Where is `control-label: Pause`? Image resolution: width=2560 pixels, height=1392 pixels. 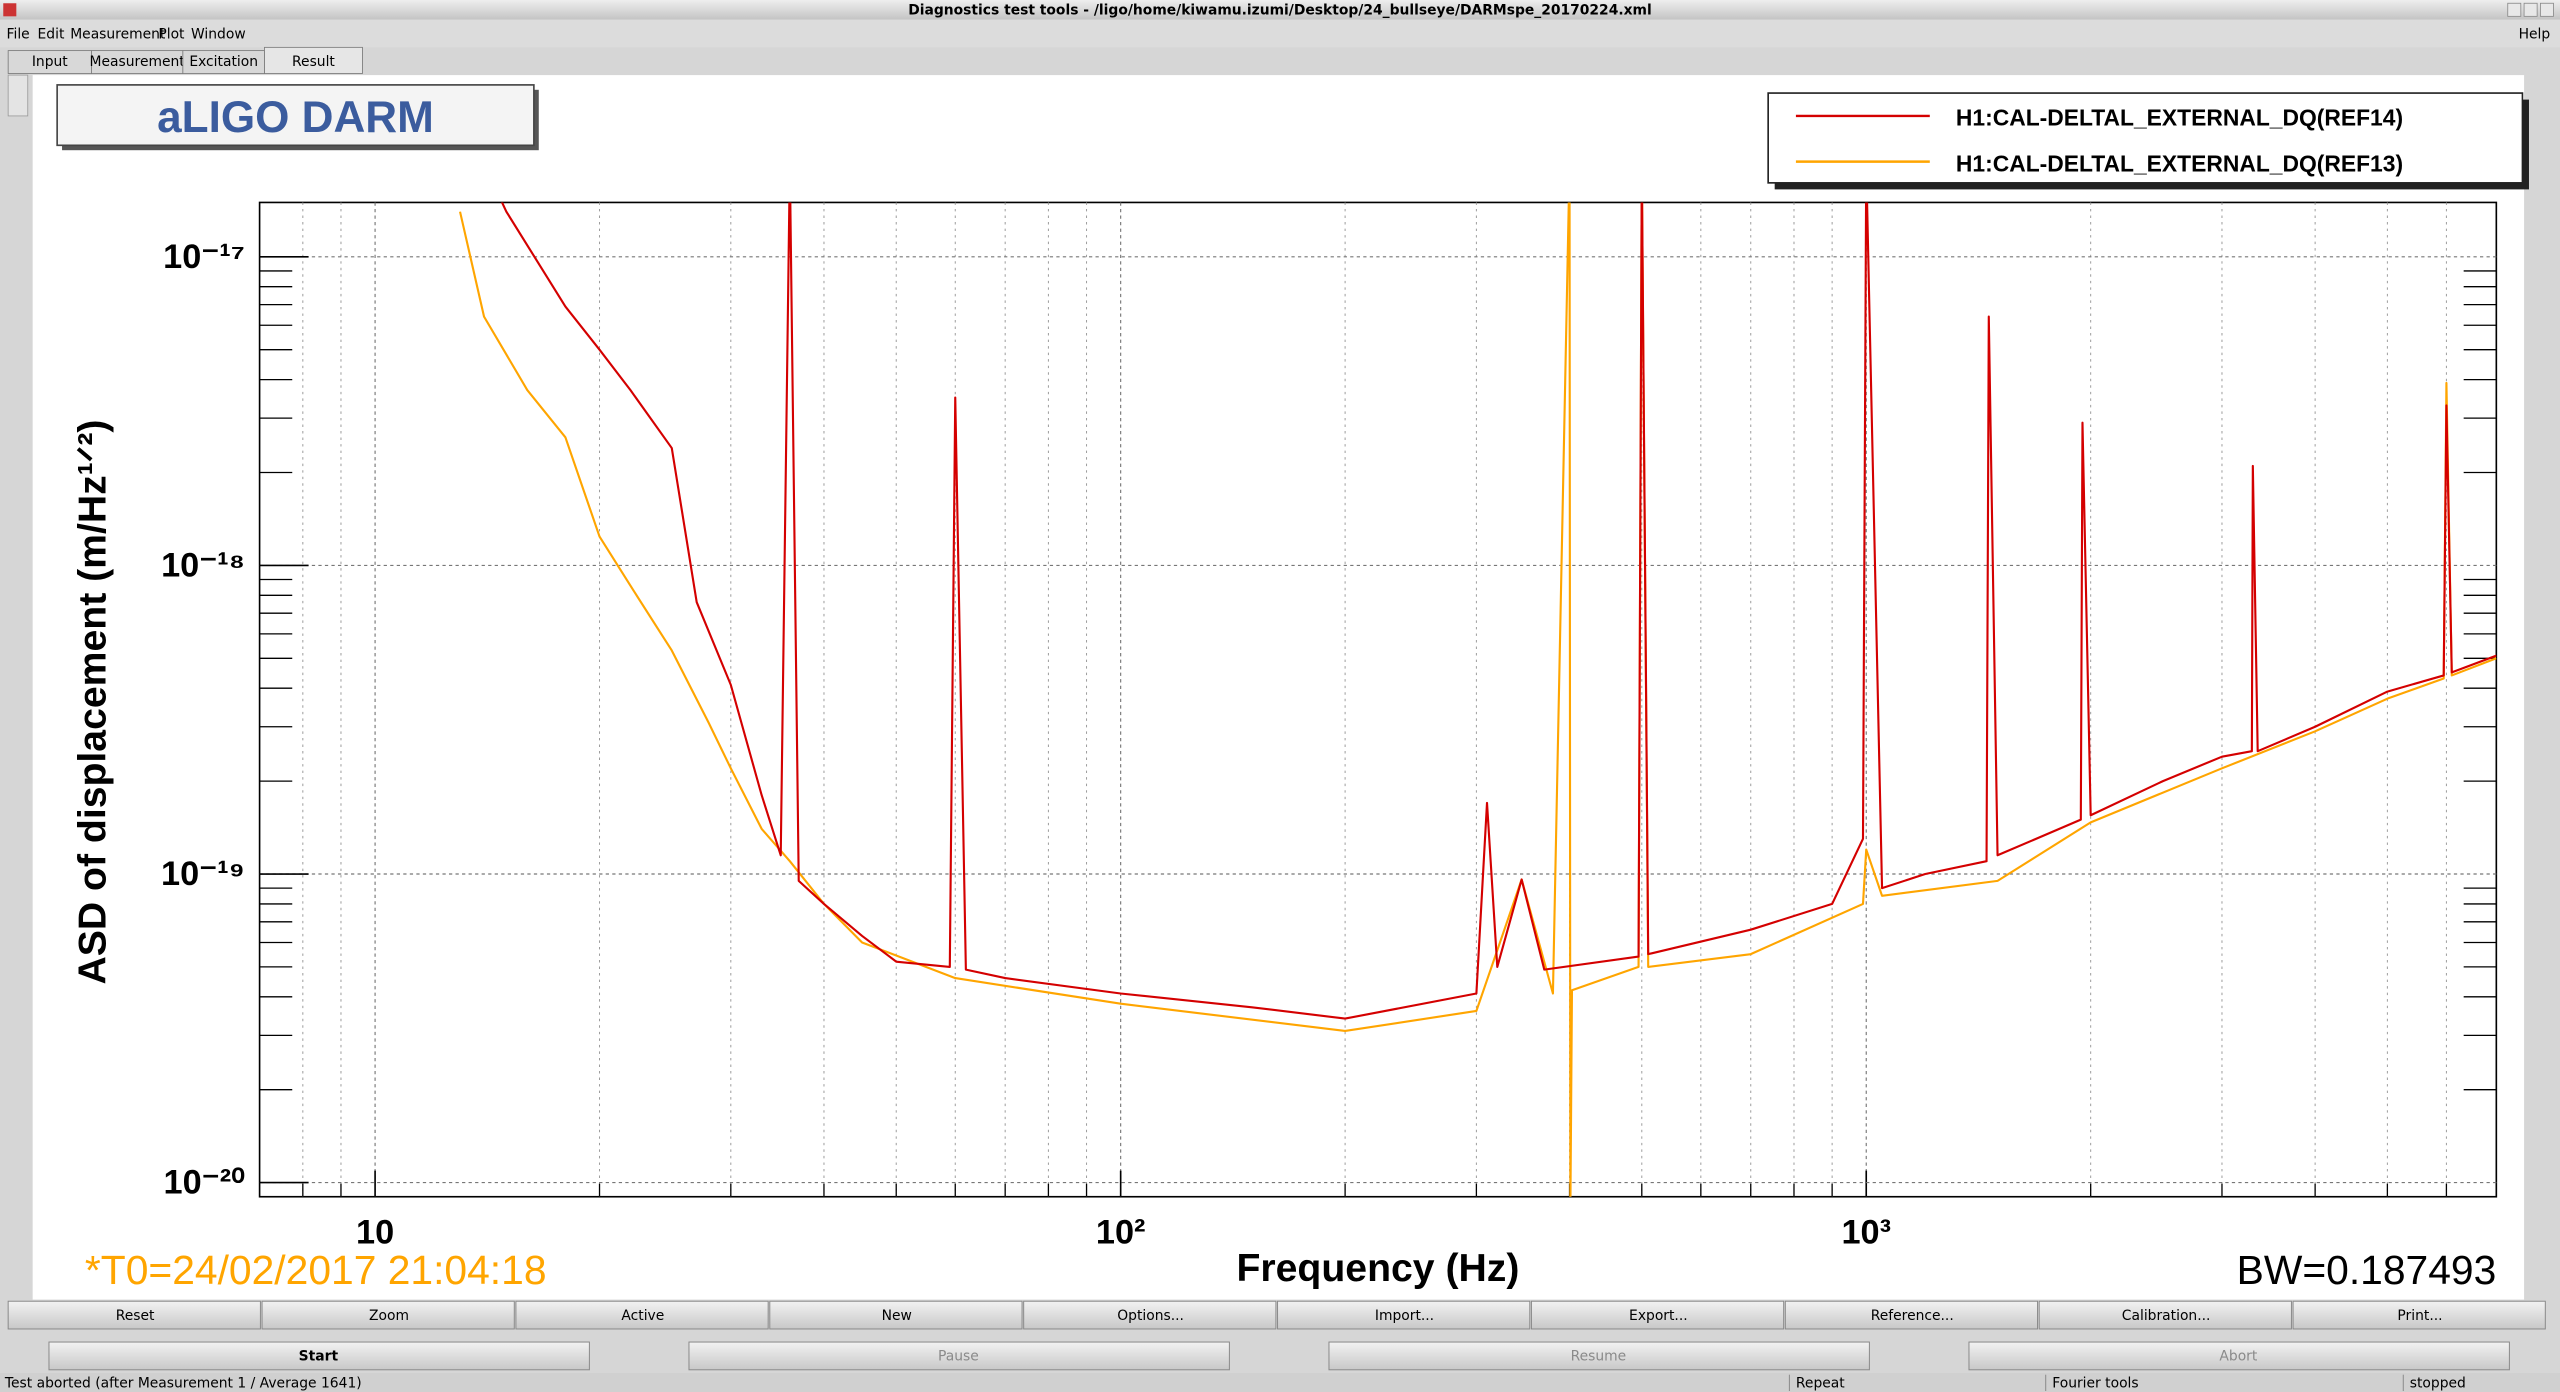
control-label: Pause is located at coordinates (958, 1357).